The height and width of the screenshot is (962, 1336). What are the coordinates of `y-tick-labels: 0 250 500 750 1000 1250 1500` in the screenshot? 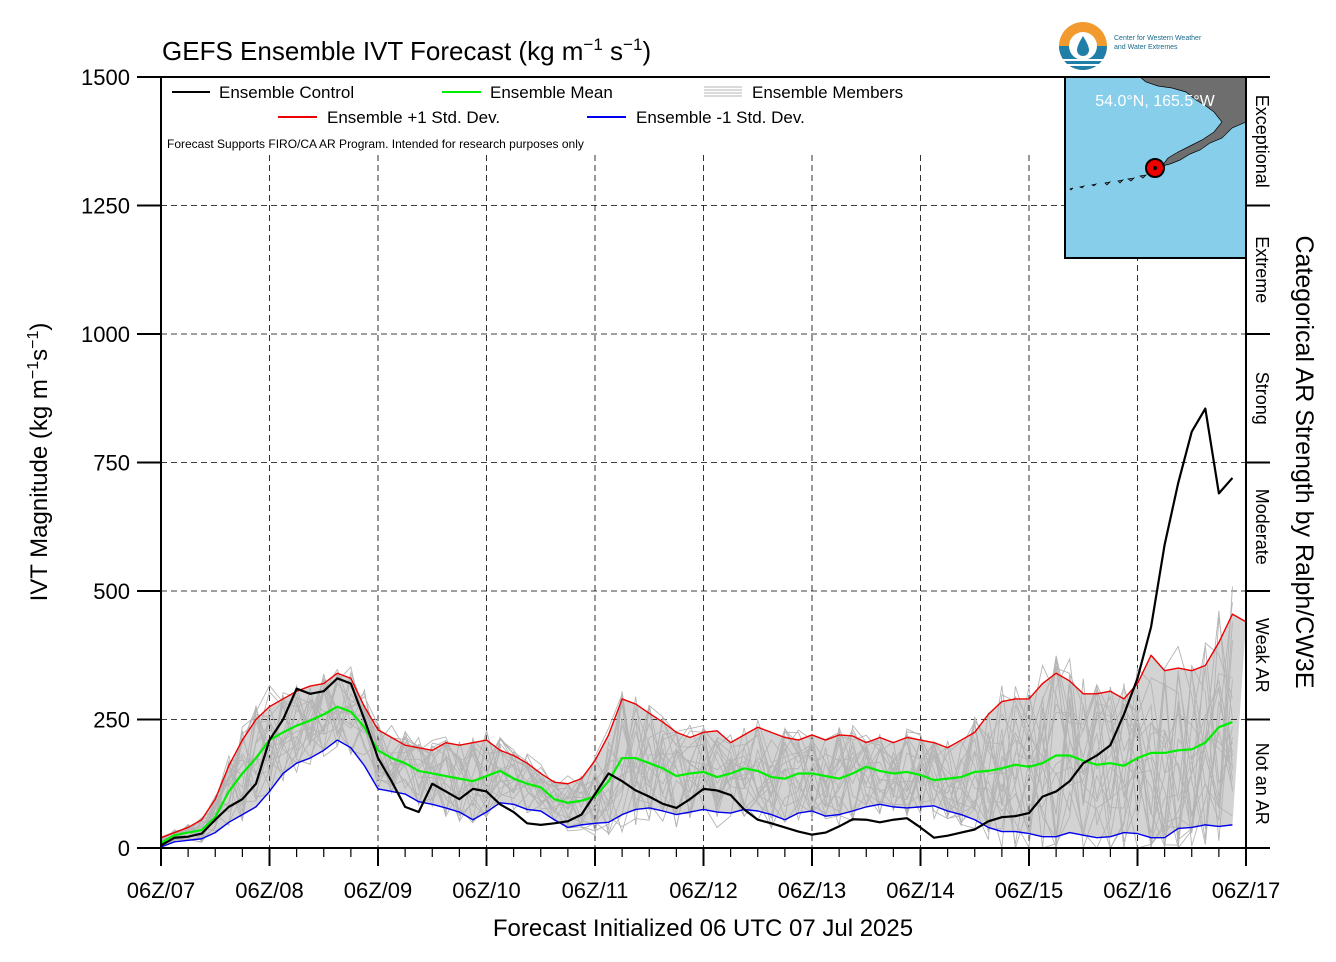 It's located at (105, 463).